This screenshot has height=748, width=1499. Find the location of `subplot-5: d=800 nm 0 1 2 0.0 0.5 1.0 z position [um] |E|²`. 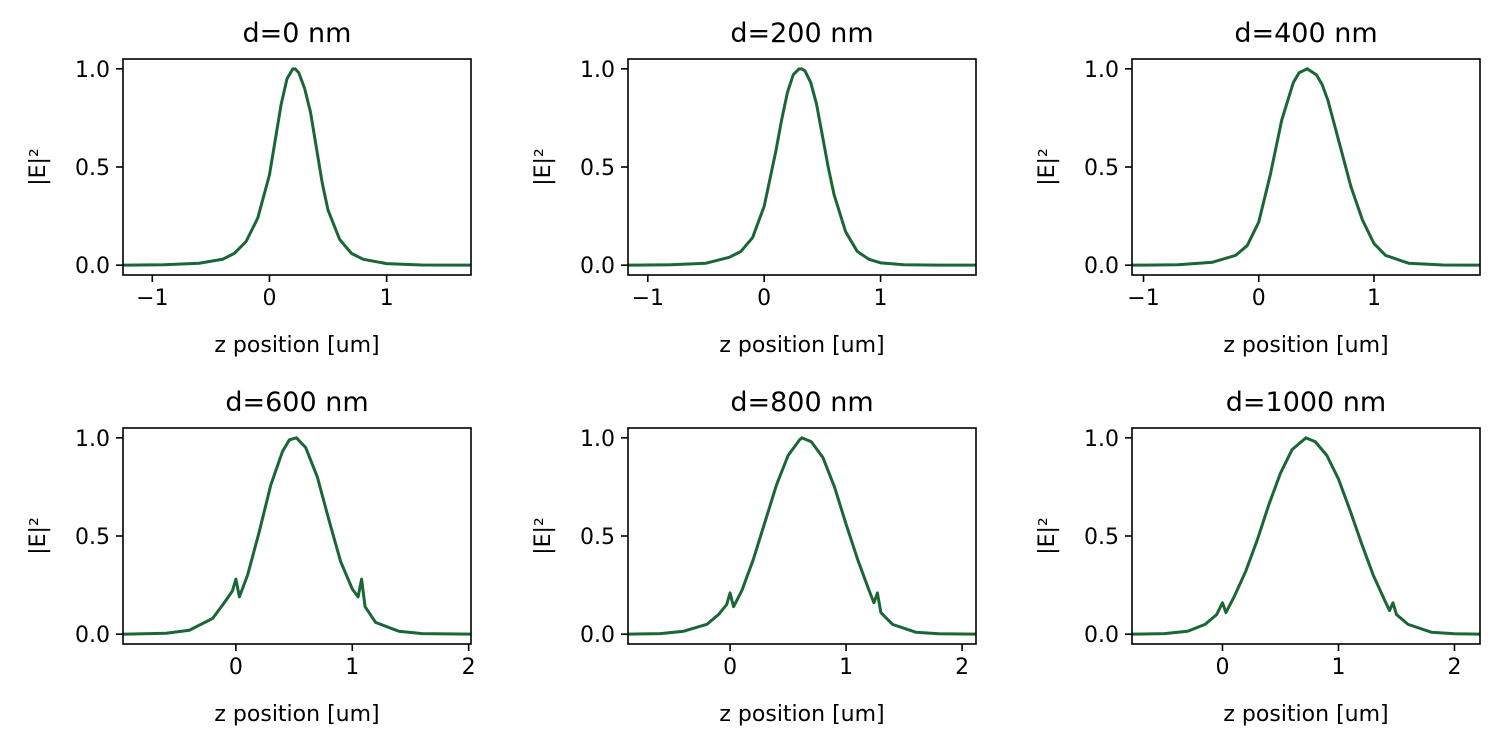

subplot-5: d=800 nm 0 1 2 0.0 0.5 1.0 z position [um] |E|² is located at coordinates (754, 557).